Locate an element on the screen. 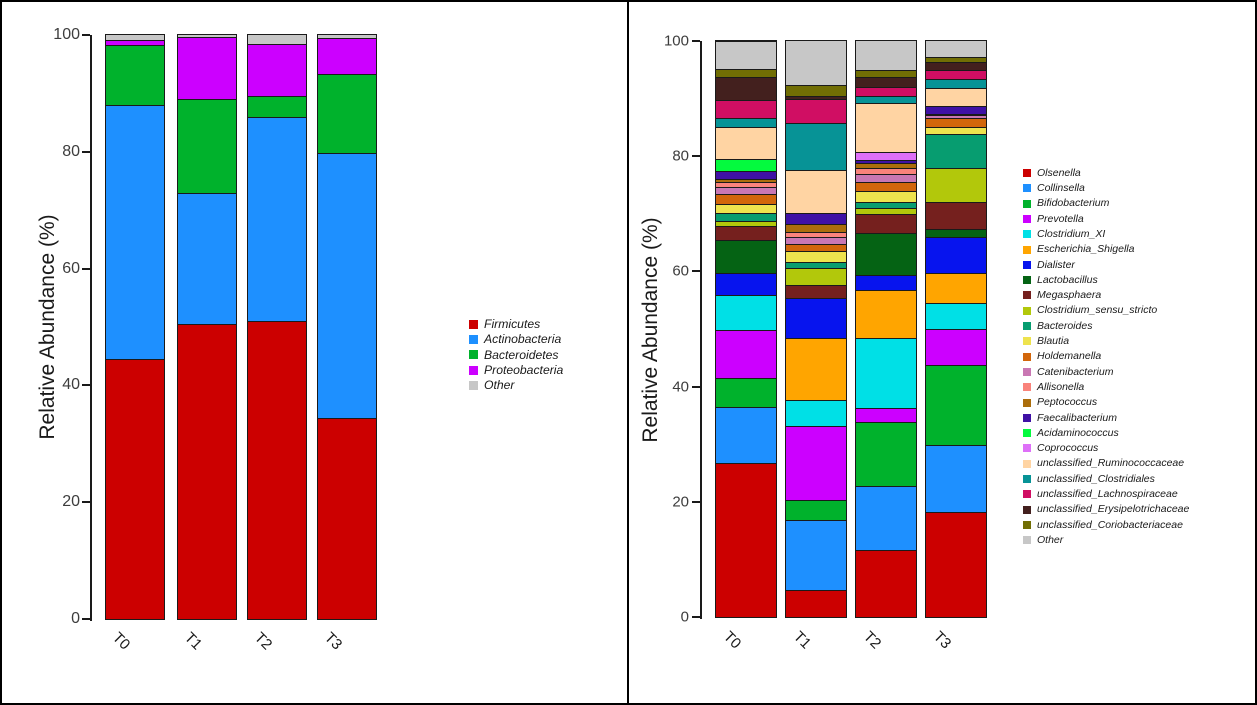 This screenshot has height=705, width=1257. legend-label-Dialister: Dialister is located at coordinates (1056, 264).